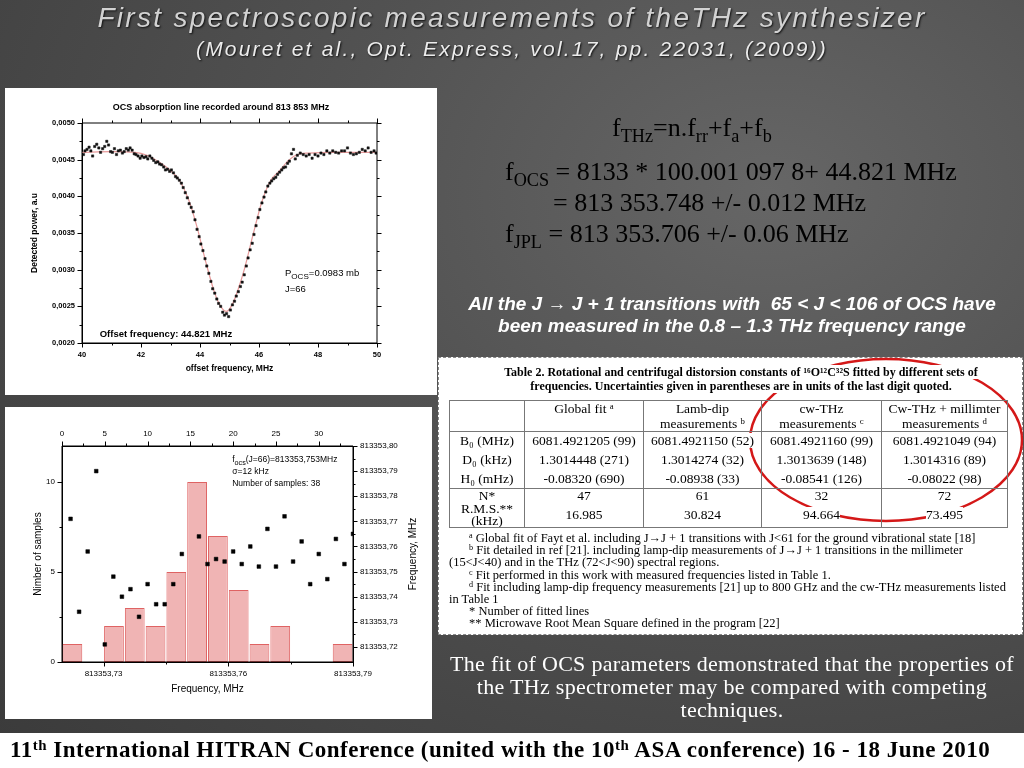 The width and height of the screenshot is (1024, 768). I want to click on text: 1.3013639 (148), so click(821, 459).